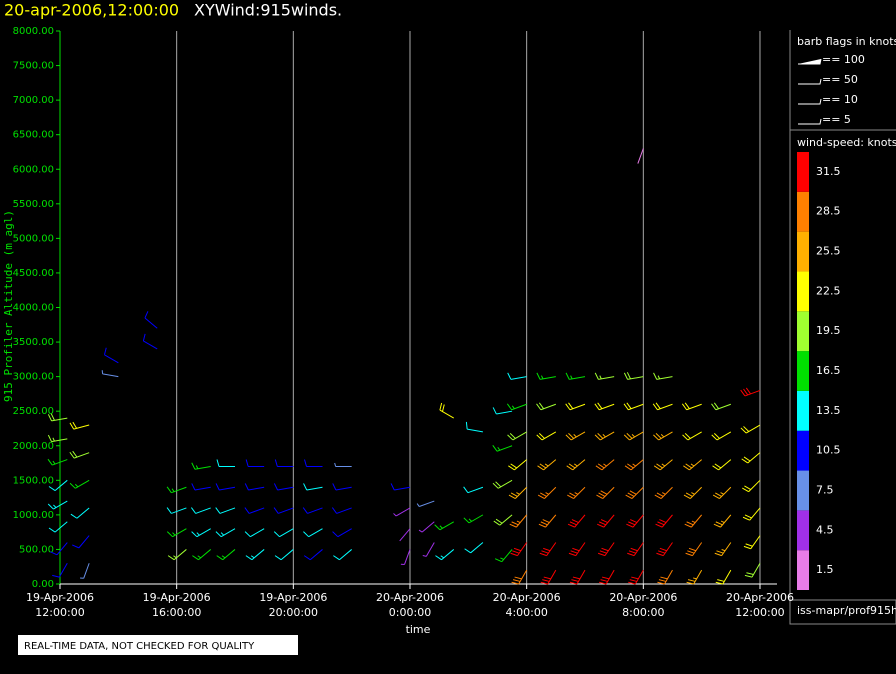  What do you see at coordinates (828, 370) in the screenshot?
I see `colorbar-label: 16.5` at bounding box center [828, 370].